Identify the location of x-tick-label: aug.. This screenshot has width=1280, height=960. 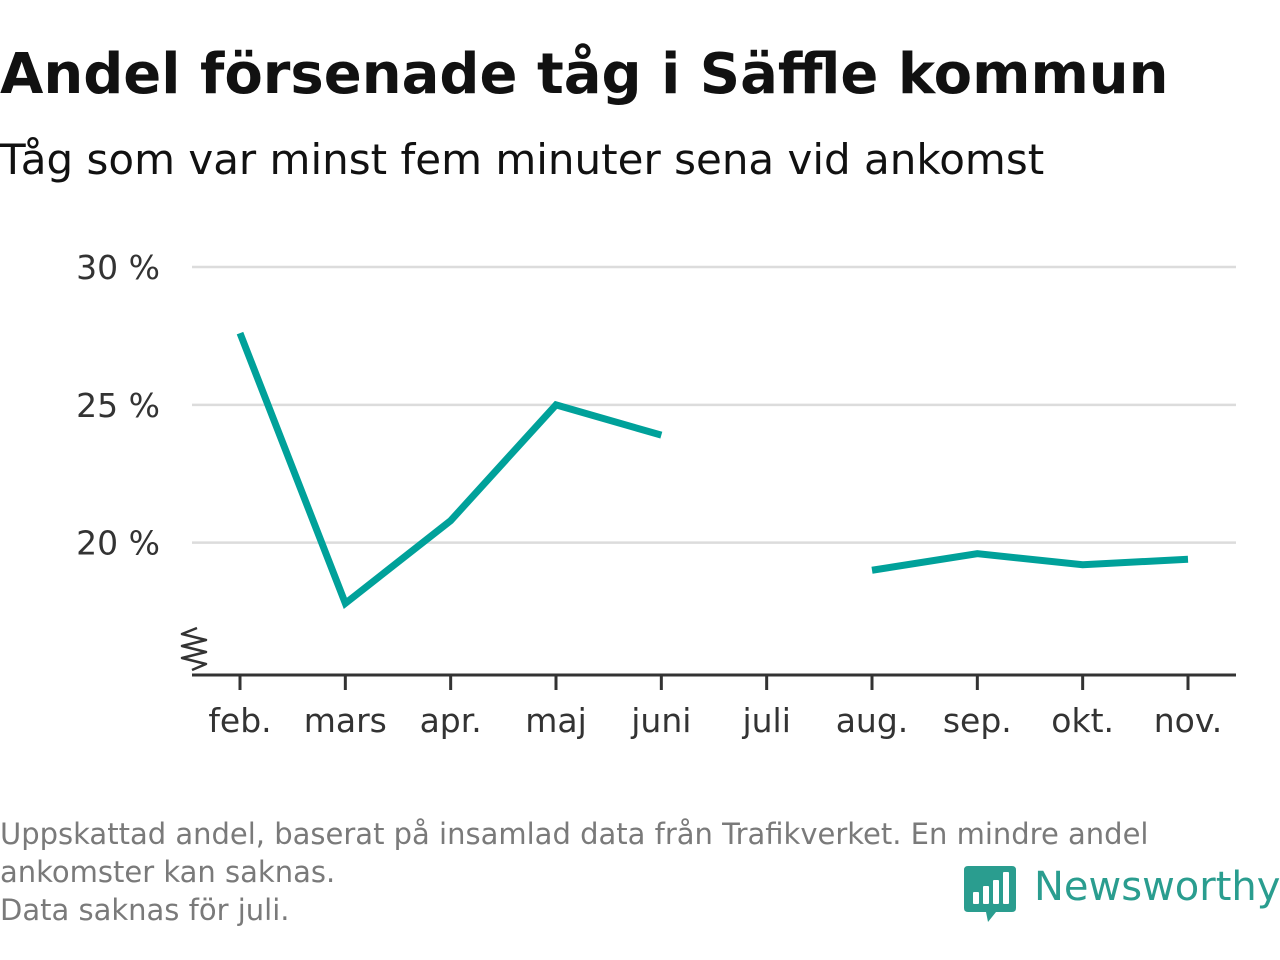
(872, 720).